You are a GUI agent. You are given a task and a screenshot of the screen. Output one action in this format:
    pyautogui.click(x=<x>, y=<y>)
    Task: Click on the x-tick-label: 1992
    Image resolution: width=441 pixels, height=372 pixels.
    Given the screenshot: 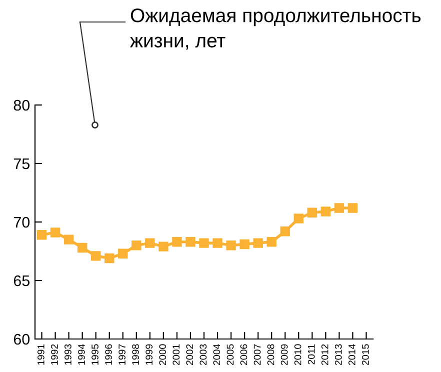 What is the action you would take?
    pyautogui.click(x=54, y=354)
    